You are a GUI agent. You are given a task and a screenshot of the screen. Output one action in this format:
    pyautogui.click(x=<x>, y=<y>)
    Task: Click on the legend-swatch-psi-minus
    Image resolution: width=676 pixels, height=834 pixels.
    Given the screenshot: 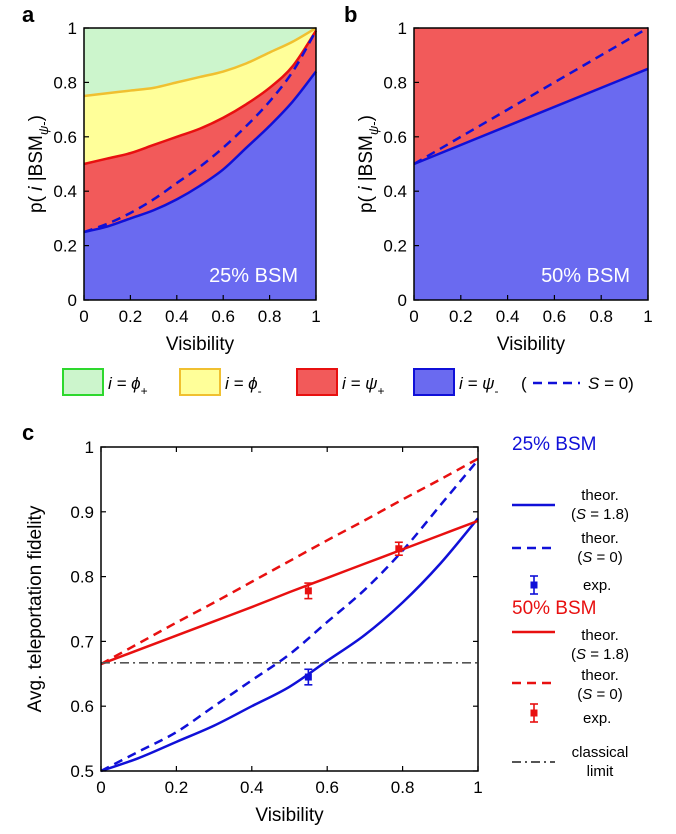 What is the action you would take?
    pyautogui.click(x=434, y=382)
    